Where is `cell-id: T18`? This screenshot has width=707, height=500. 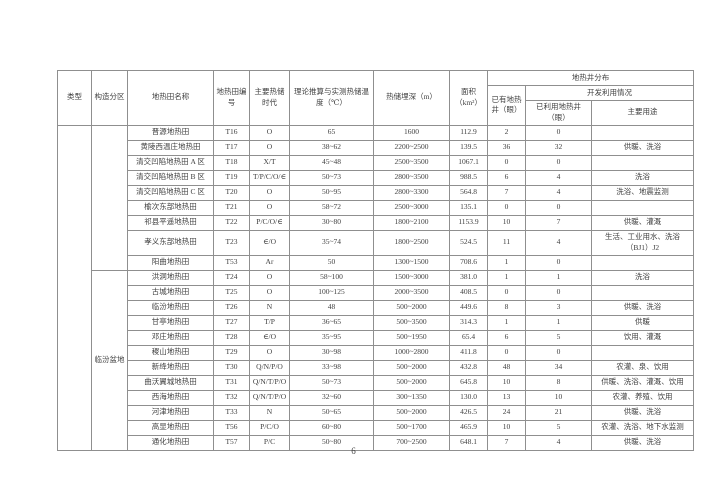 cell-id: T18 is located at coordinates (231, 162).